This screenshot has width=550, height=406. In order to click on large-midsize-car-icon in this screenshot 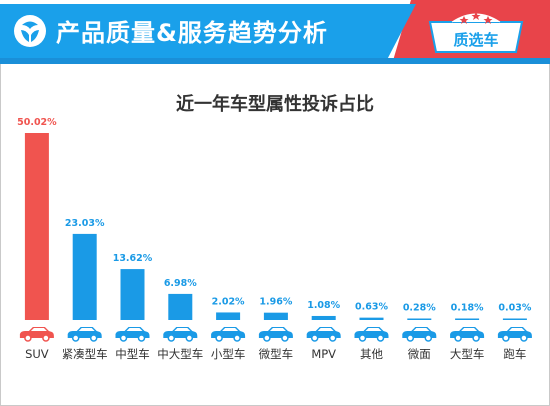, I will do `click(180, 334)`.